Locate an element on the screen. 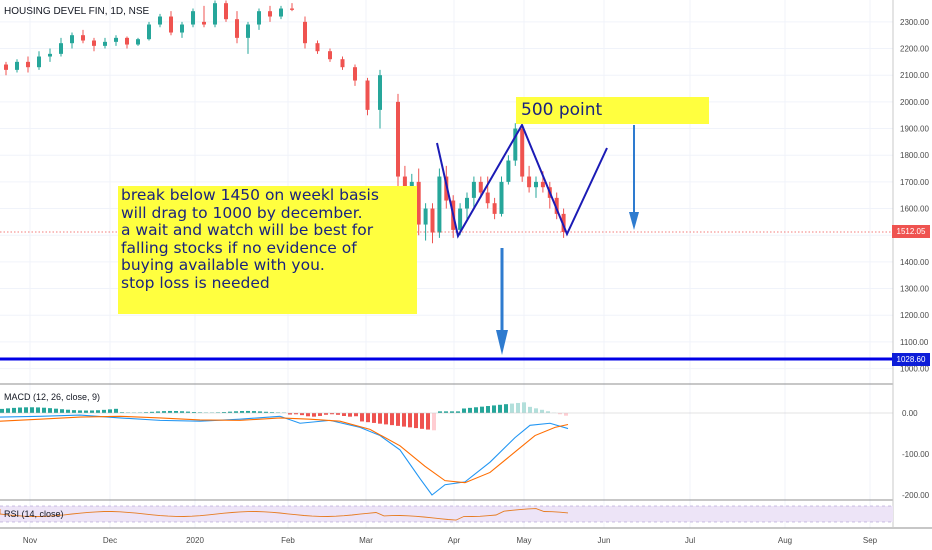 The width and height of the screenshot is (932, 550). double-bottom-pattern is located at coordinates (522, 180).